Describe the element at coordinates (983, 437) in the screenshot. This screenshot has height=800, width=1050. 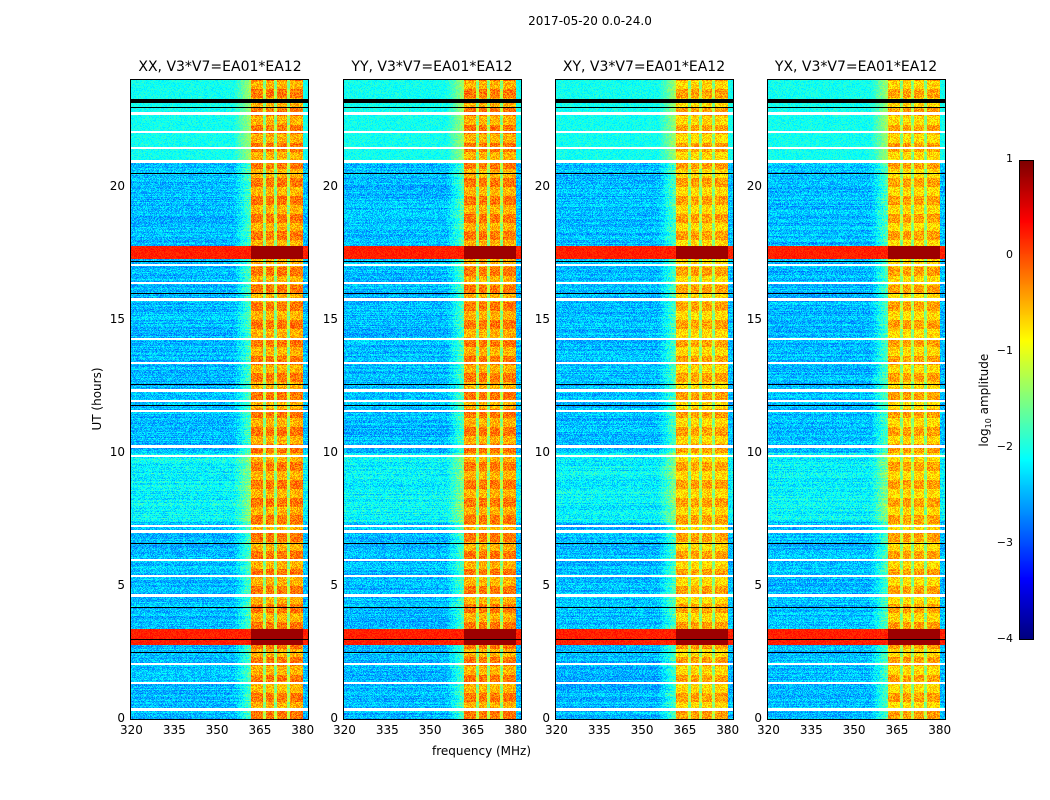
I see `colorbar-label-log: log` at that location.